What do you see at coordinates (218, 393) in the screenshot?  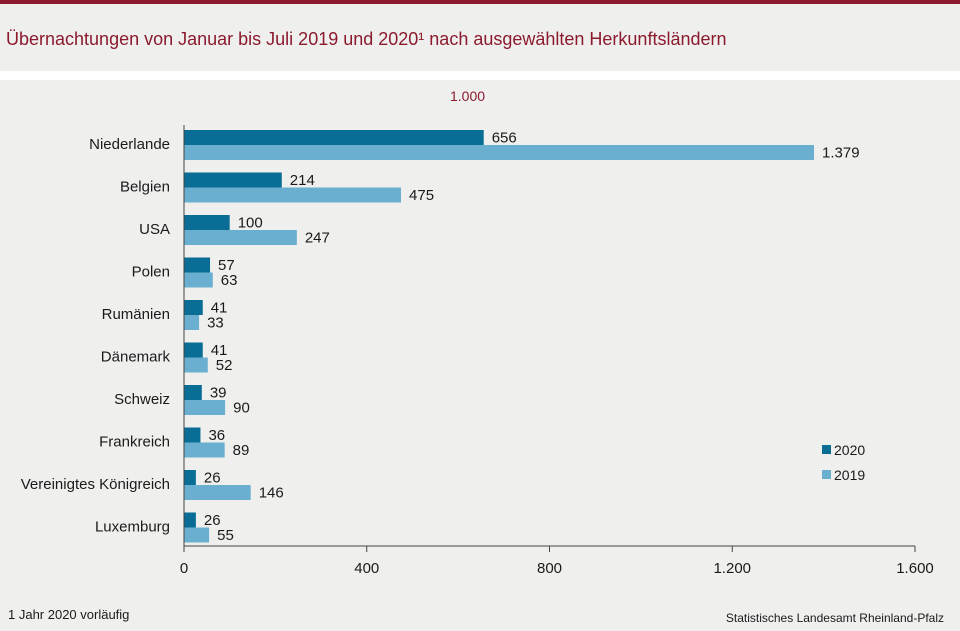 I see `data-label-2020: 39` at bounding box center [218, 393].